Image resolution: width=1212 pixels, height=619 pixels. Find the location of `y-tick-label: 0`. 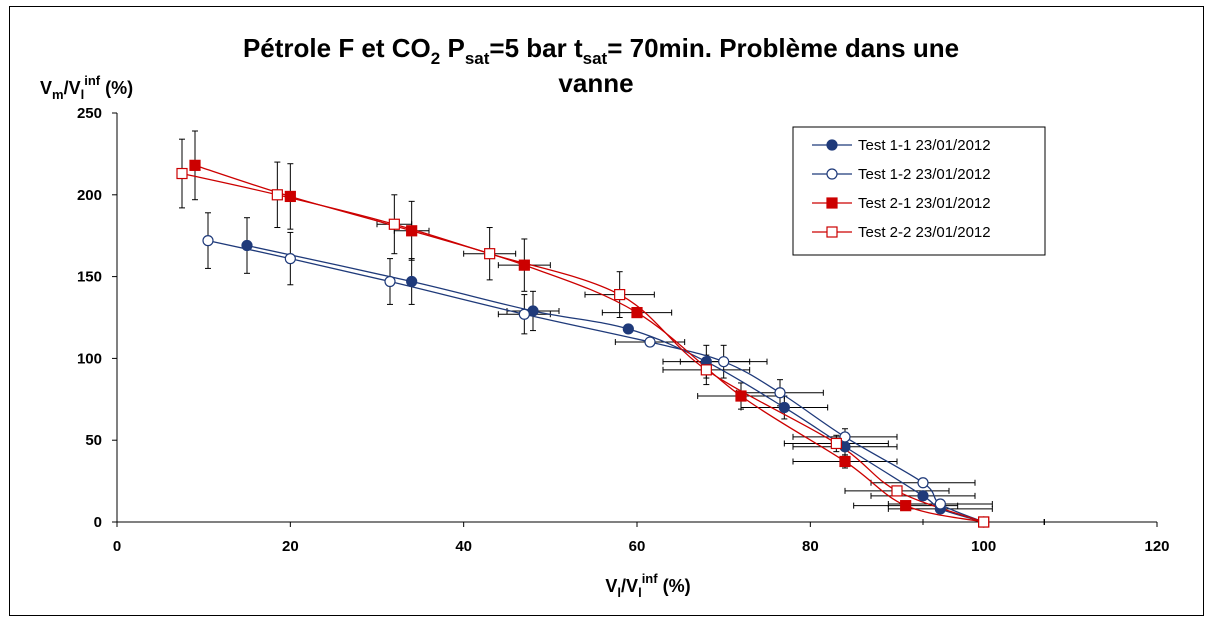

y-tick-label: 0 is located at coordinates (98, 522).